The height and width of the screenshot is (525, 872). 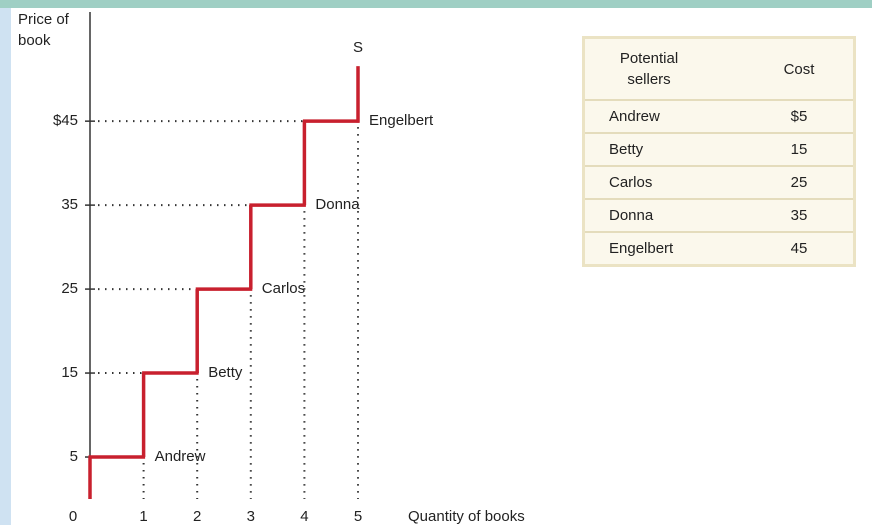 I want to click on table-row: Carlos 25, so click(x=719, y=183).